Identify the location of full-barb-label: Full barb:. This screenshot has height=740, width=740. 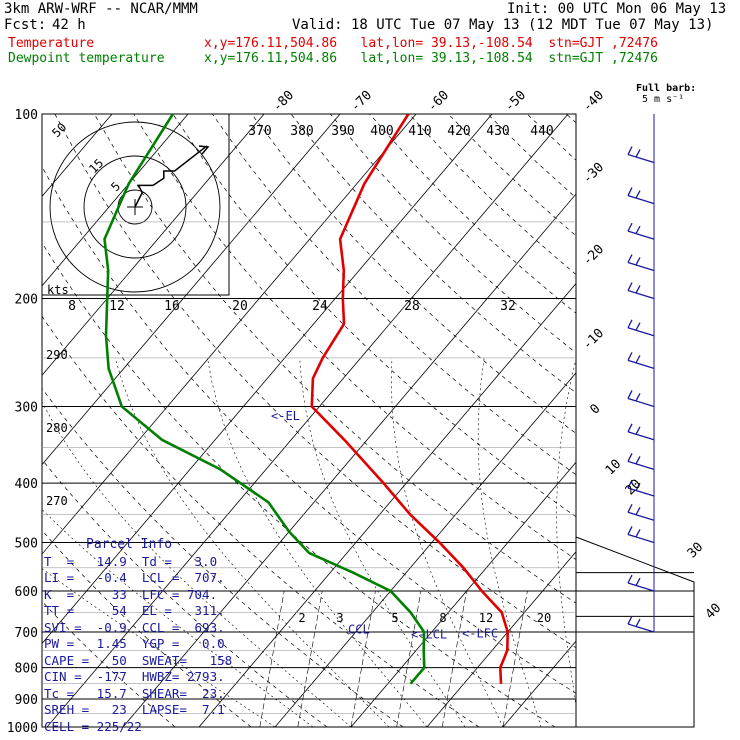
(666, 88).